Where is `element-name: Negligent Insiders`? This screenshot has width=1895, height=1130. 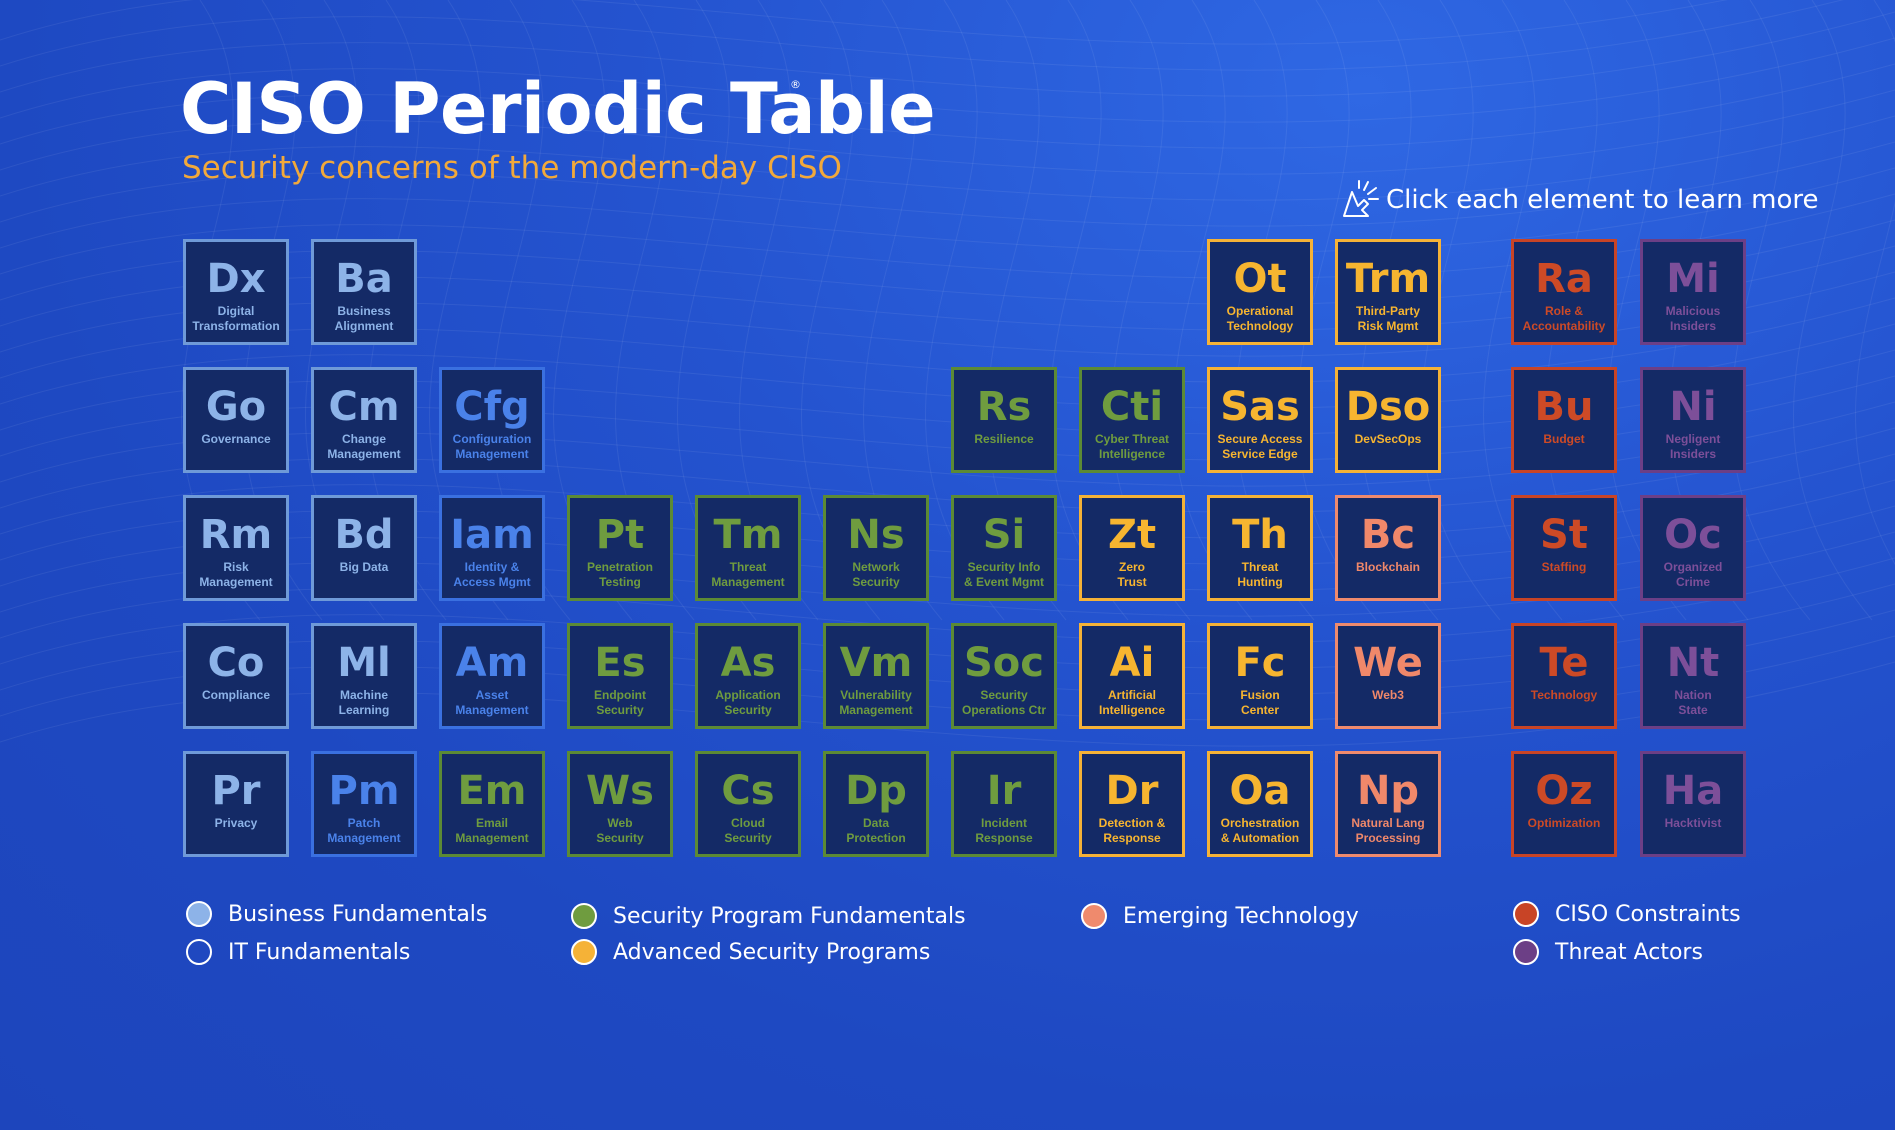
element-name: Negligent Insiders is located at coordinates (1693, 446).